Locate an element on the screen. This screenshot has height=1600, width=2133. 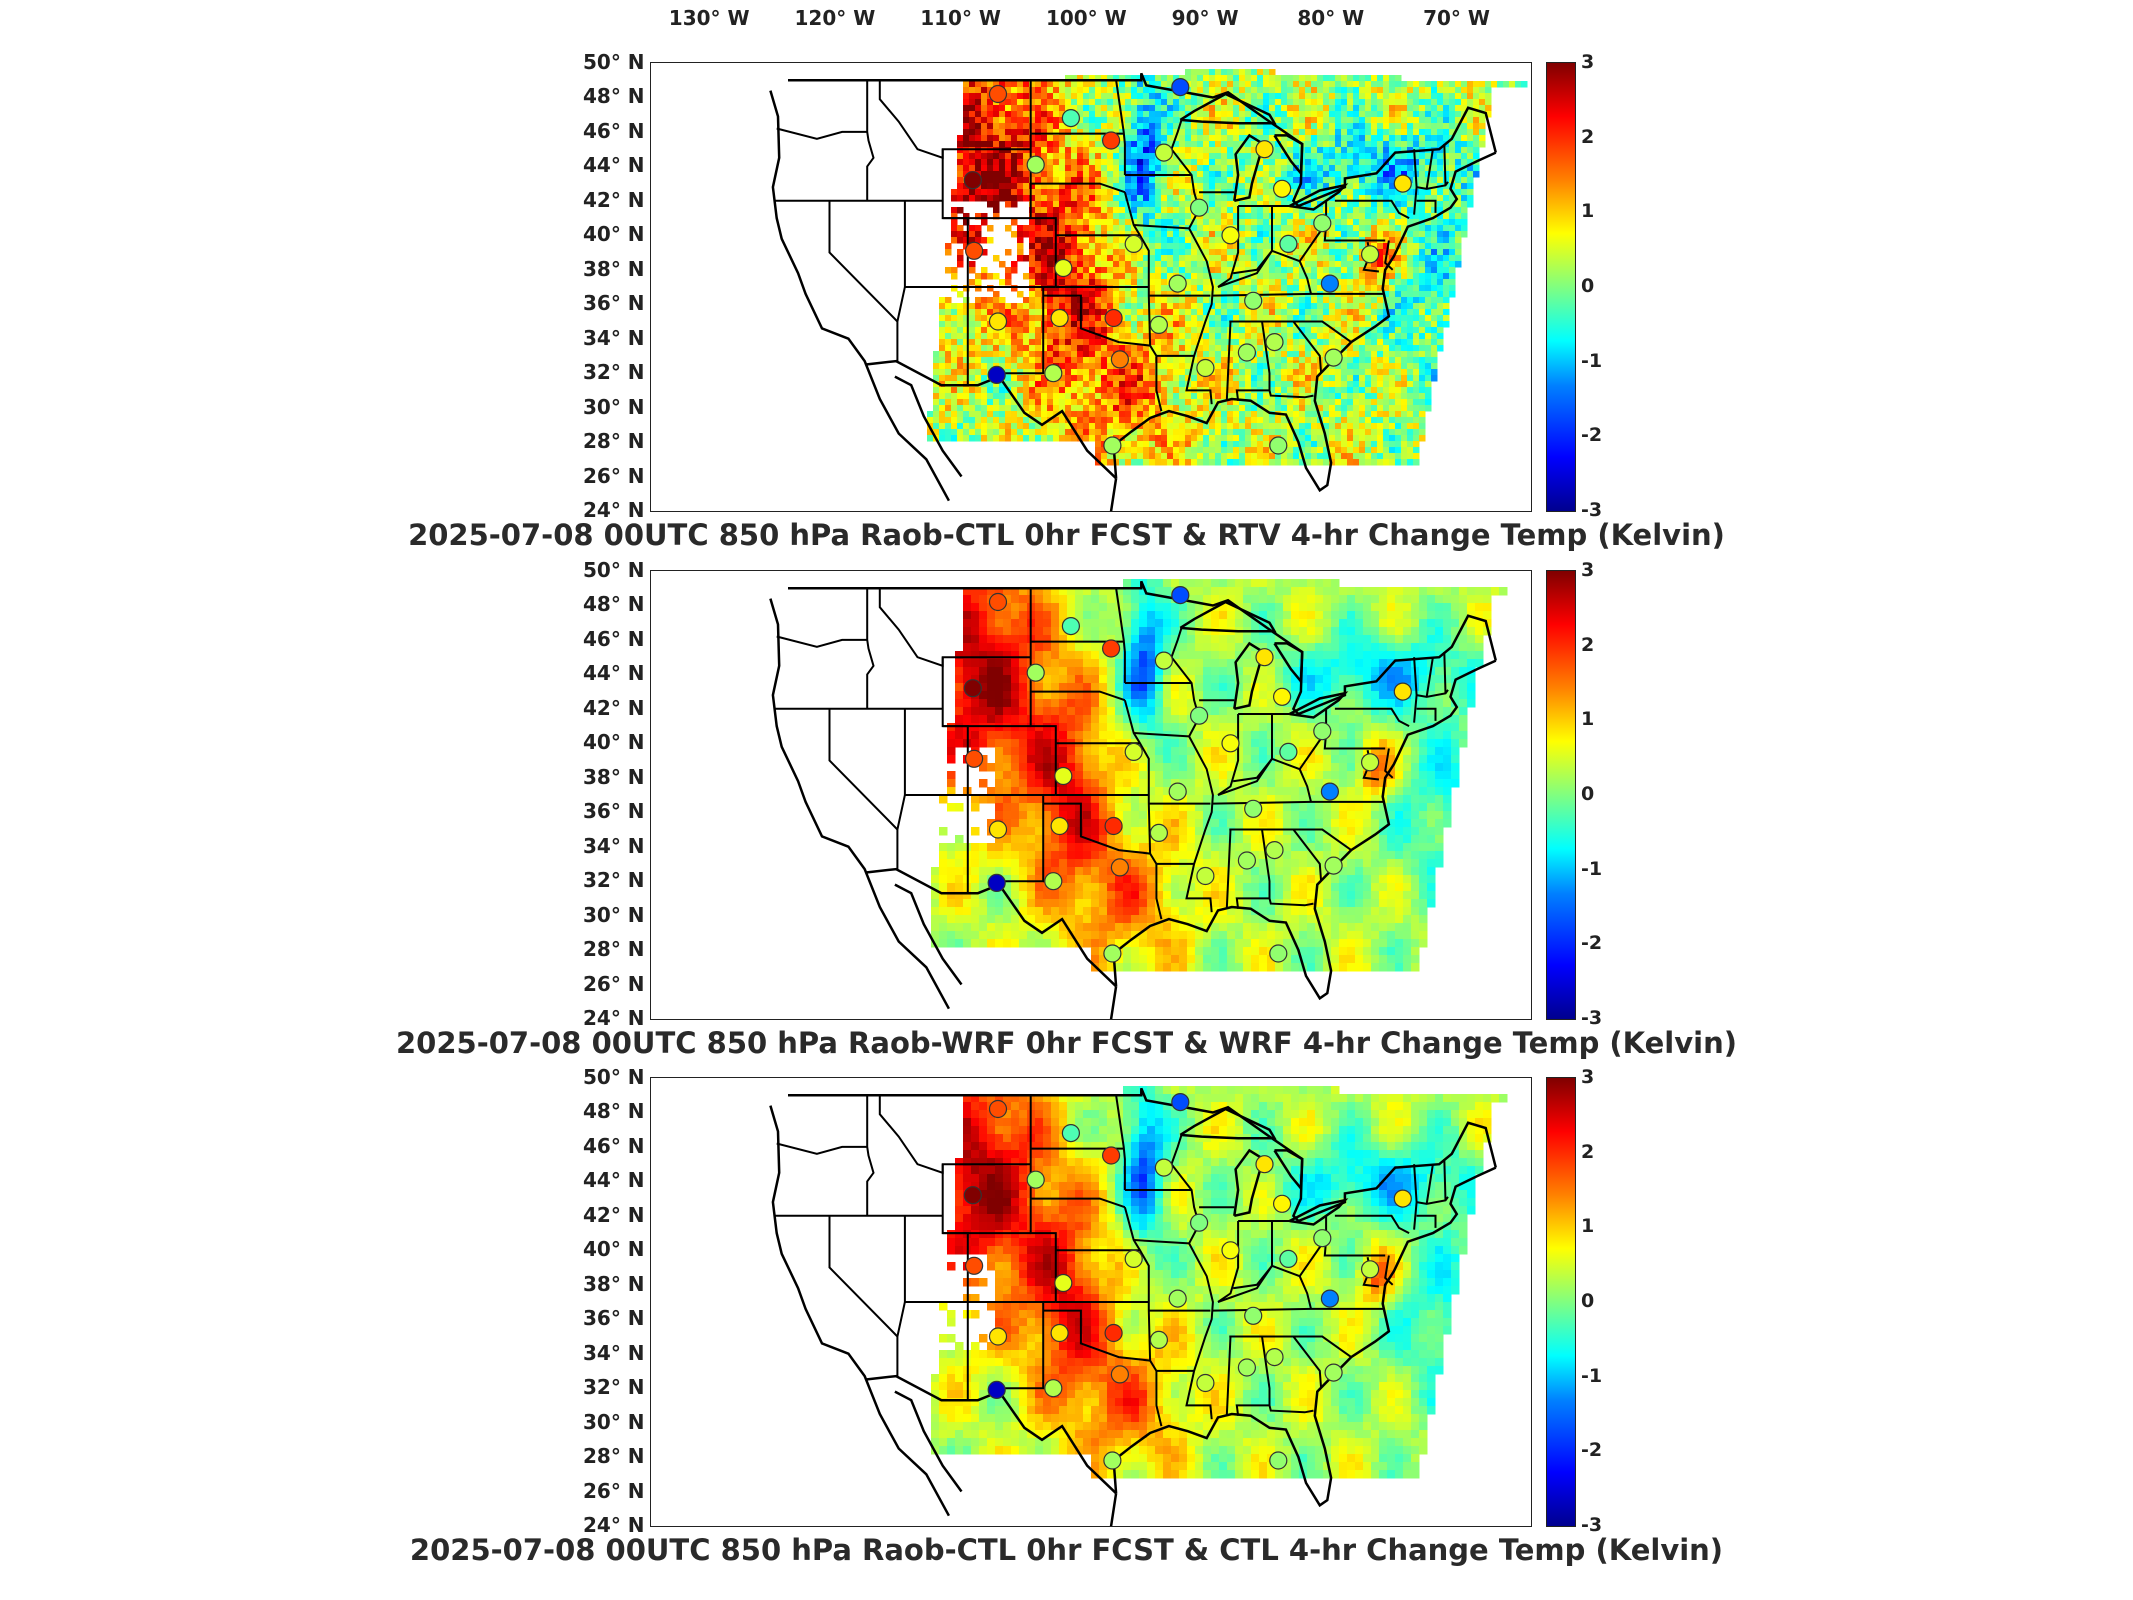
longitude-label: 110° W is located at coordinates (960, 18).